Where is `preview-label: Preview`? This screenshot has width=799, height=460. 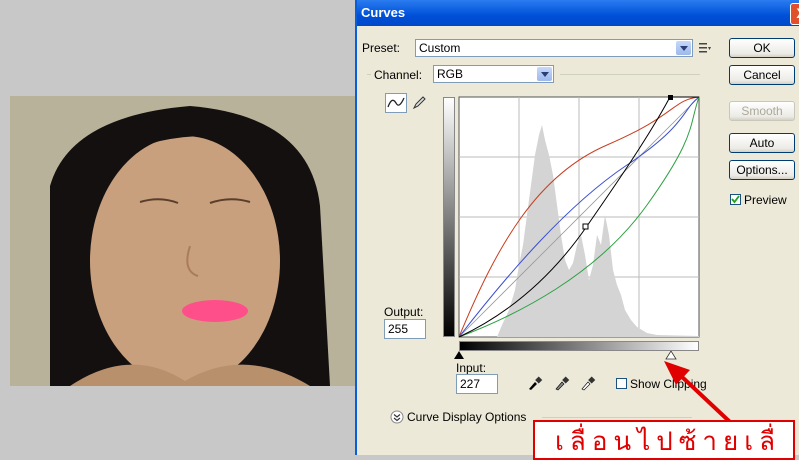 preview-label: Preview is located at coordinates (765, 200).